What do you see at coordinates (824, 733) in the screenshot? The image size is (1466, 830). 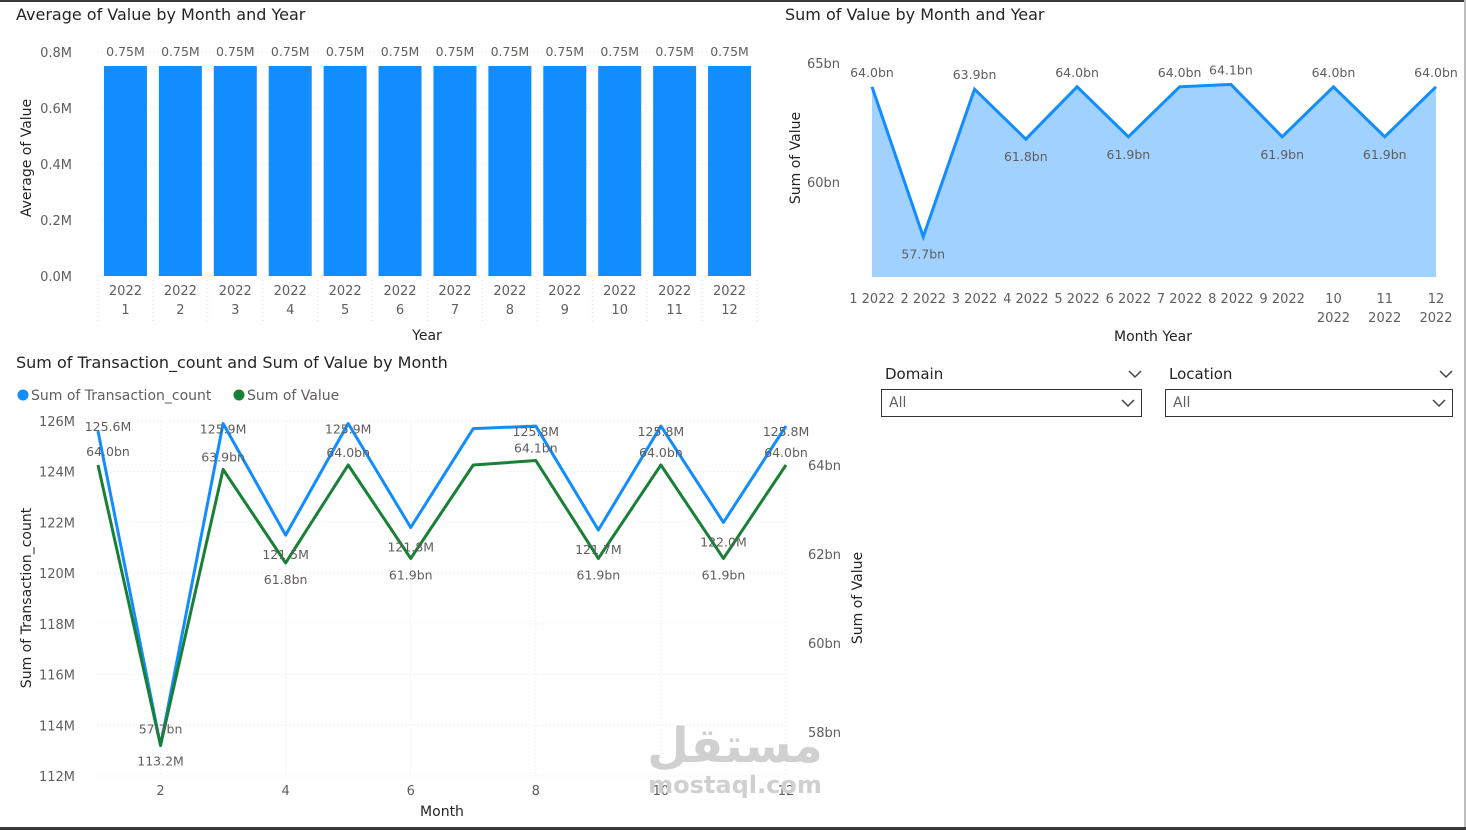 I see `combo-y2-tick-label: 58bn` at bounding box center [824, 733].